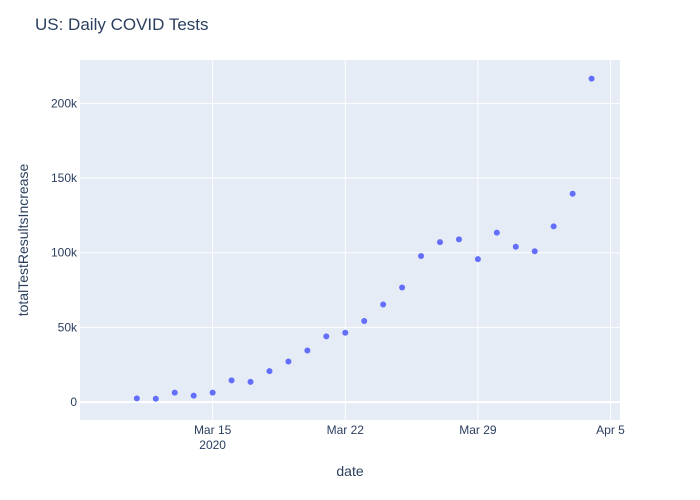 This screenshot has width=700, height=500. I want to click on chart-title: US: Daily COVID Tests, so click(122, 24).